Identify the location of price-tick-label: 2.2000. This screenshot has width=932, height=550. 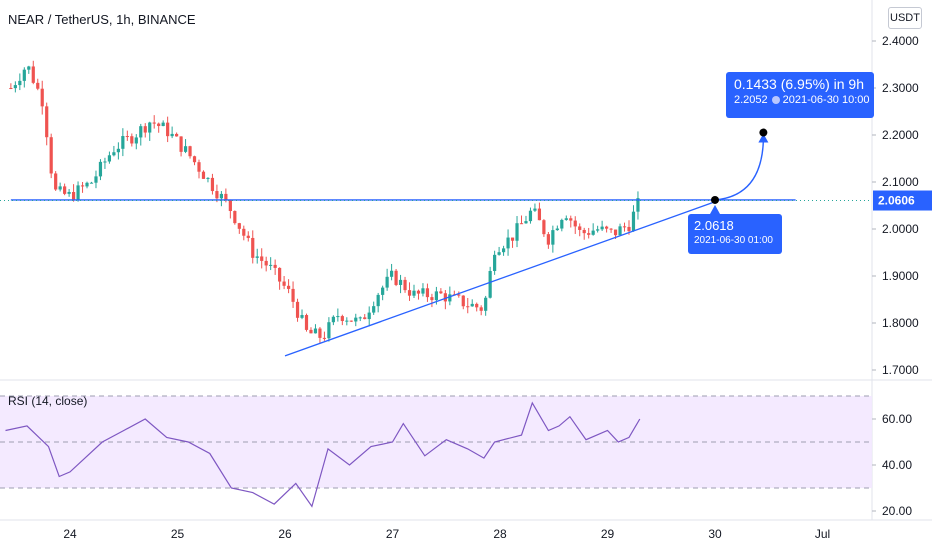
(900, 135).